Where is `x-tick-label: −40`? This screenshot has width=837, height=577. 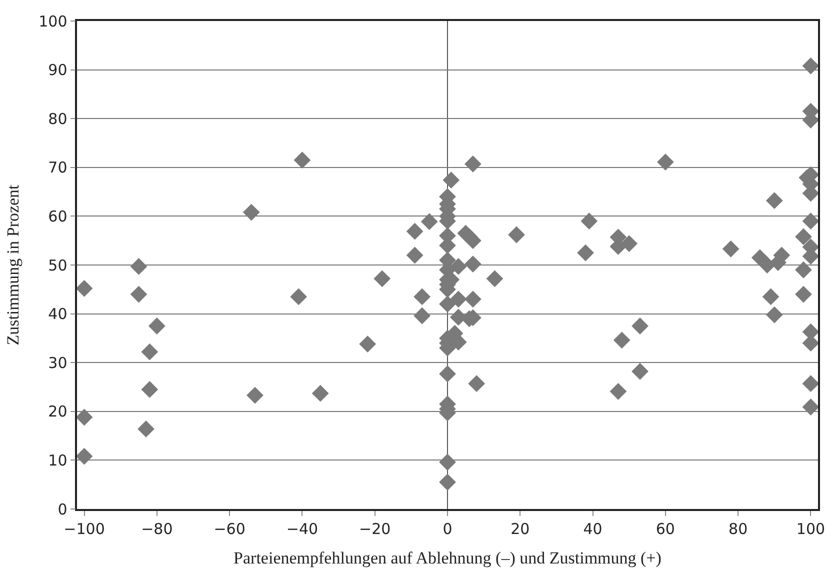
x-tick-label: −40 is located at coordinates (302, 529).